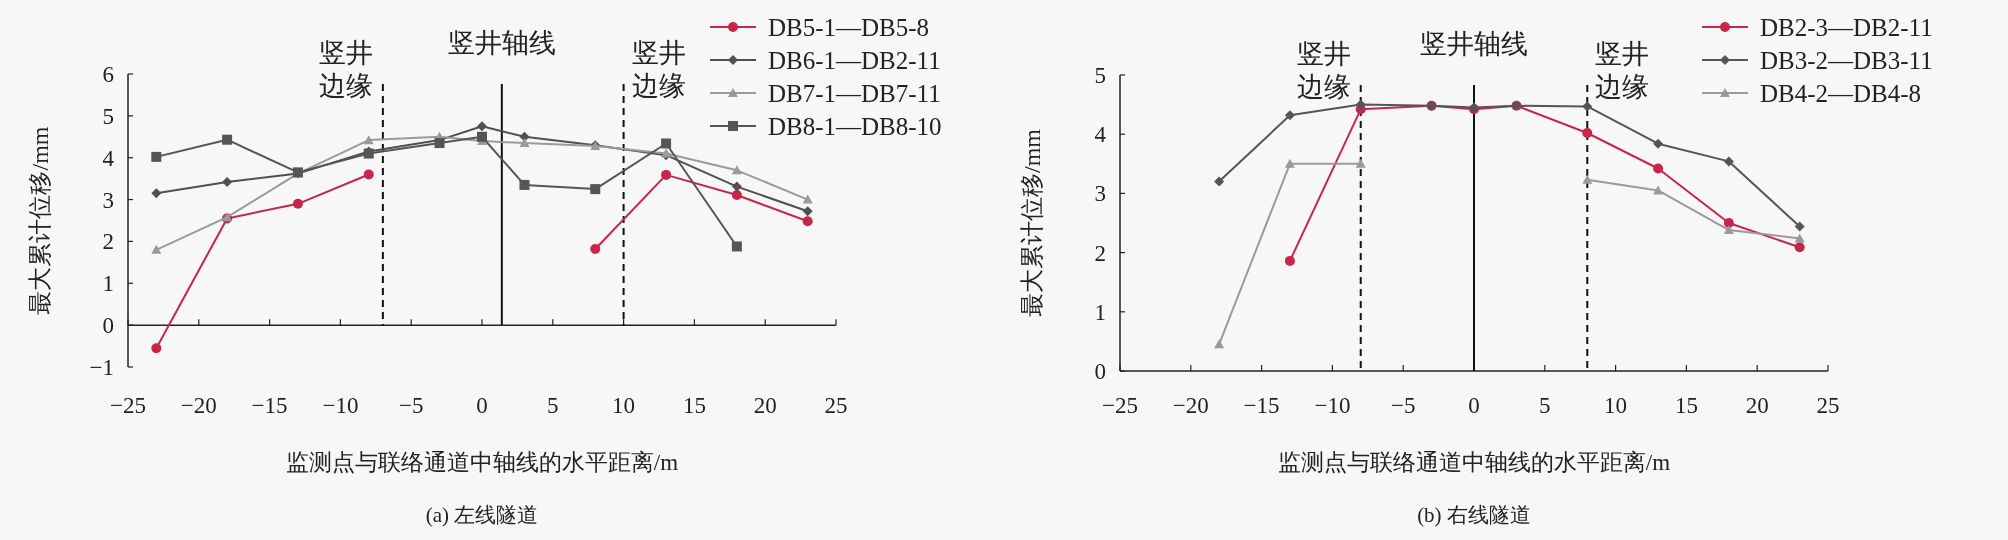  I want to click on legend-label: DB4-2—DB4-8, so click(1841, 93).